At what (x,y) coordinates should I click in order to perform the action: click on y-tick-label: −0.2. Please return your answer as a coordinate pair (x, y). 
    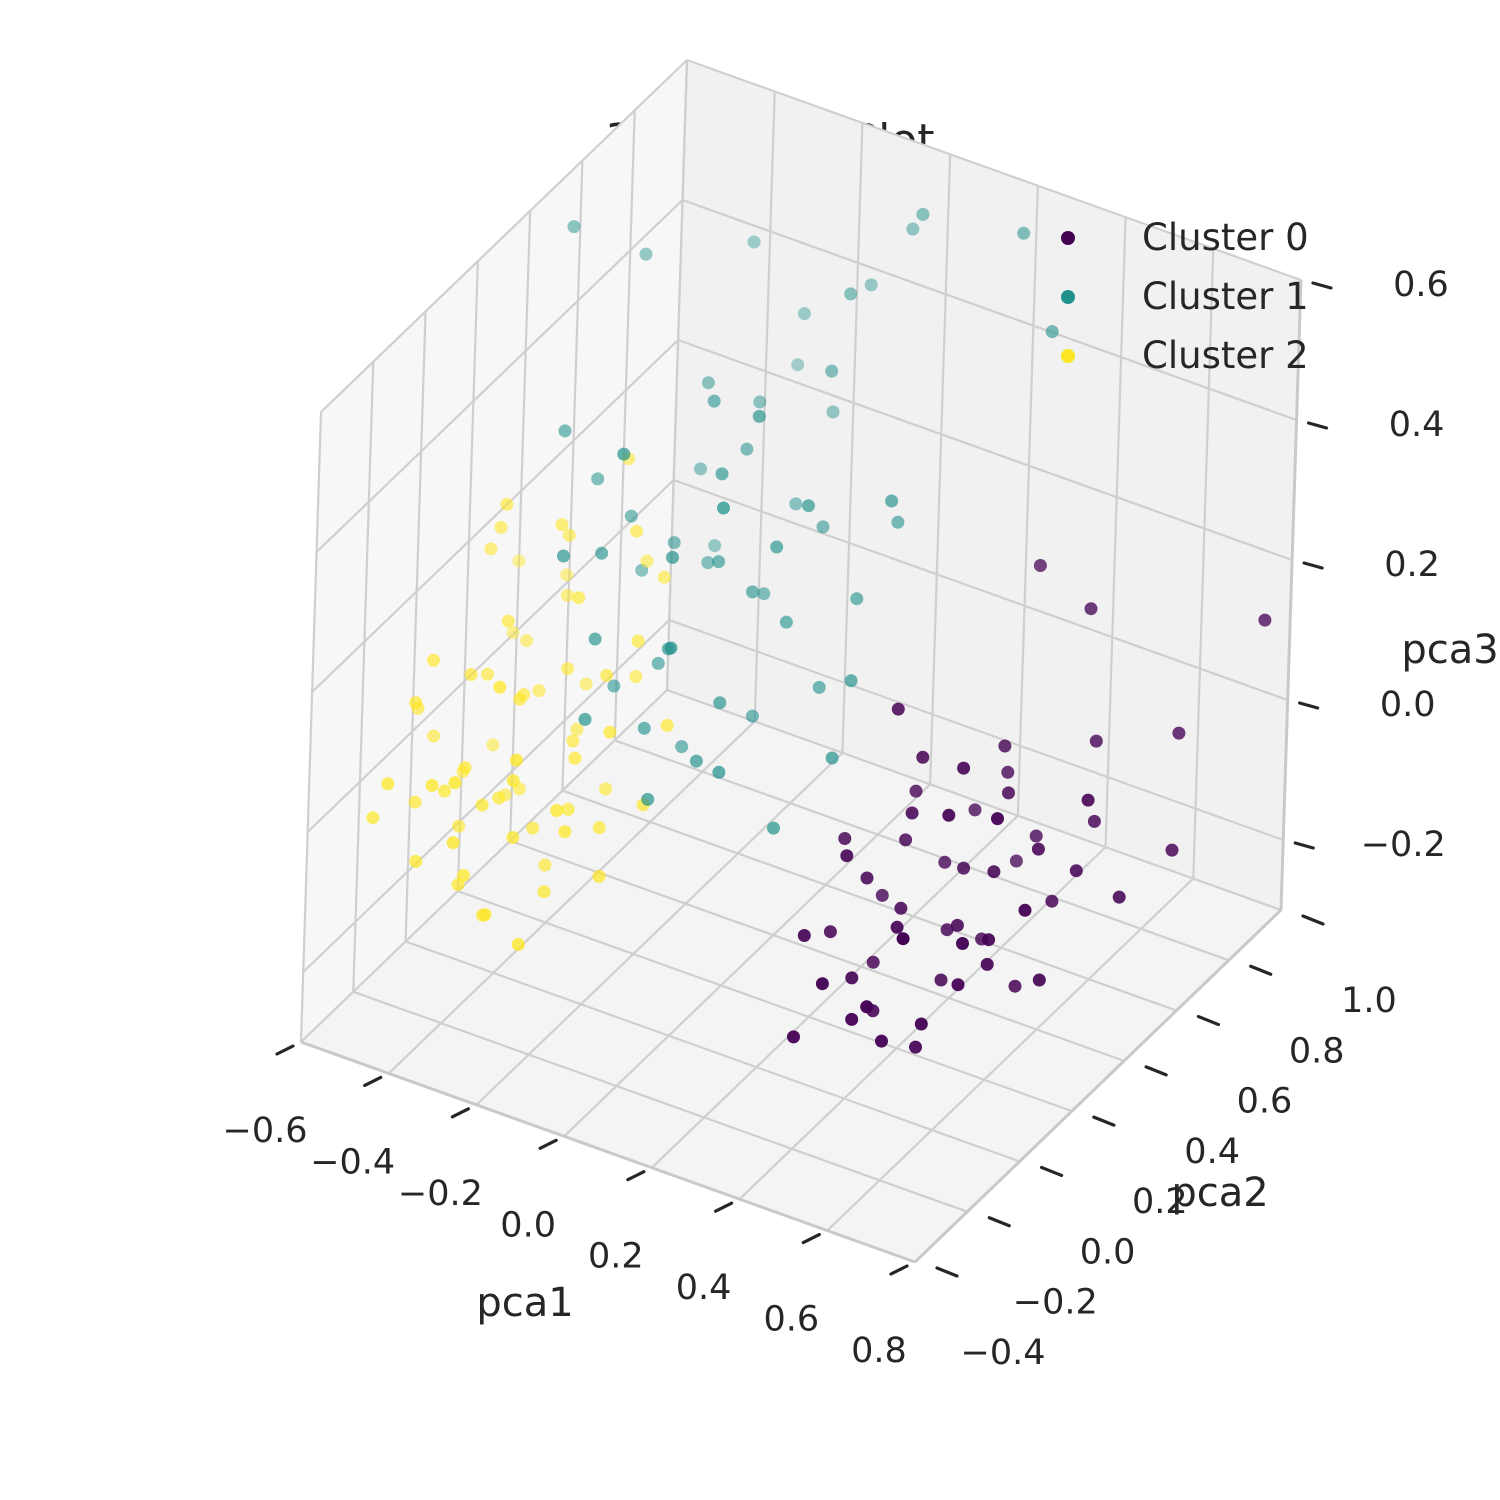
    Looking at the image, I should click on (1055, 1303).